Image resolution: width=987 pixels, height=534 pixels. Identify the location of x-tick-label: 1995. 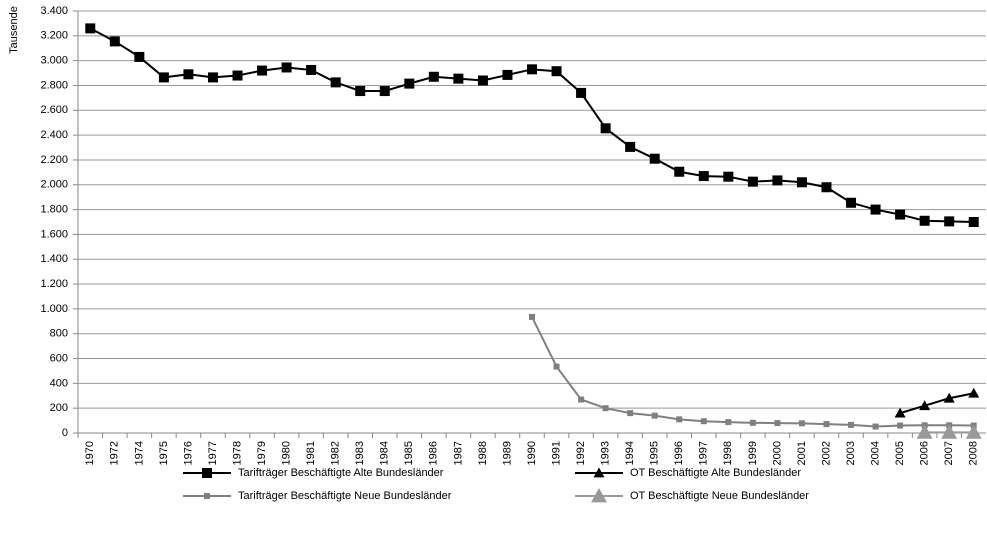
(655, 453).